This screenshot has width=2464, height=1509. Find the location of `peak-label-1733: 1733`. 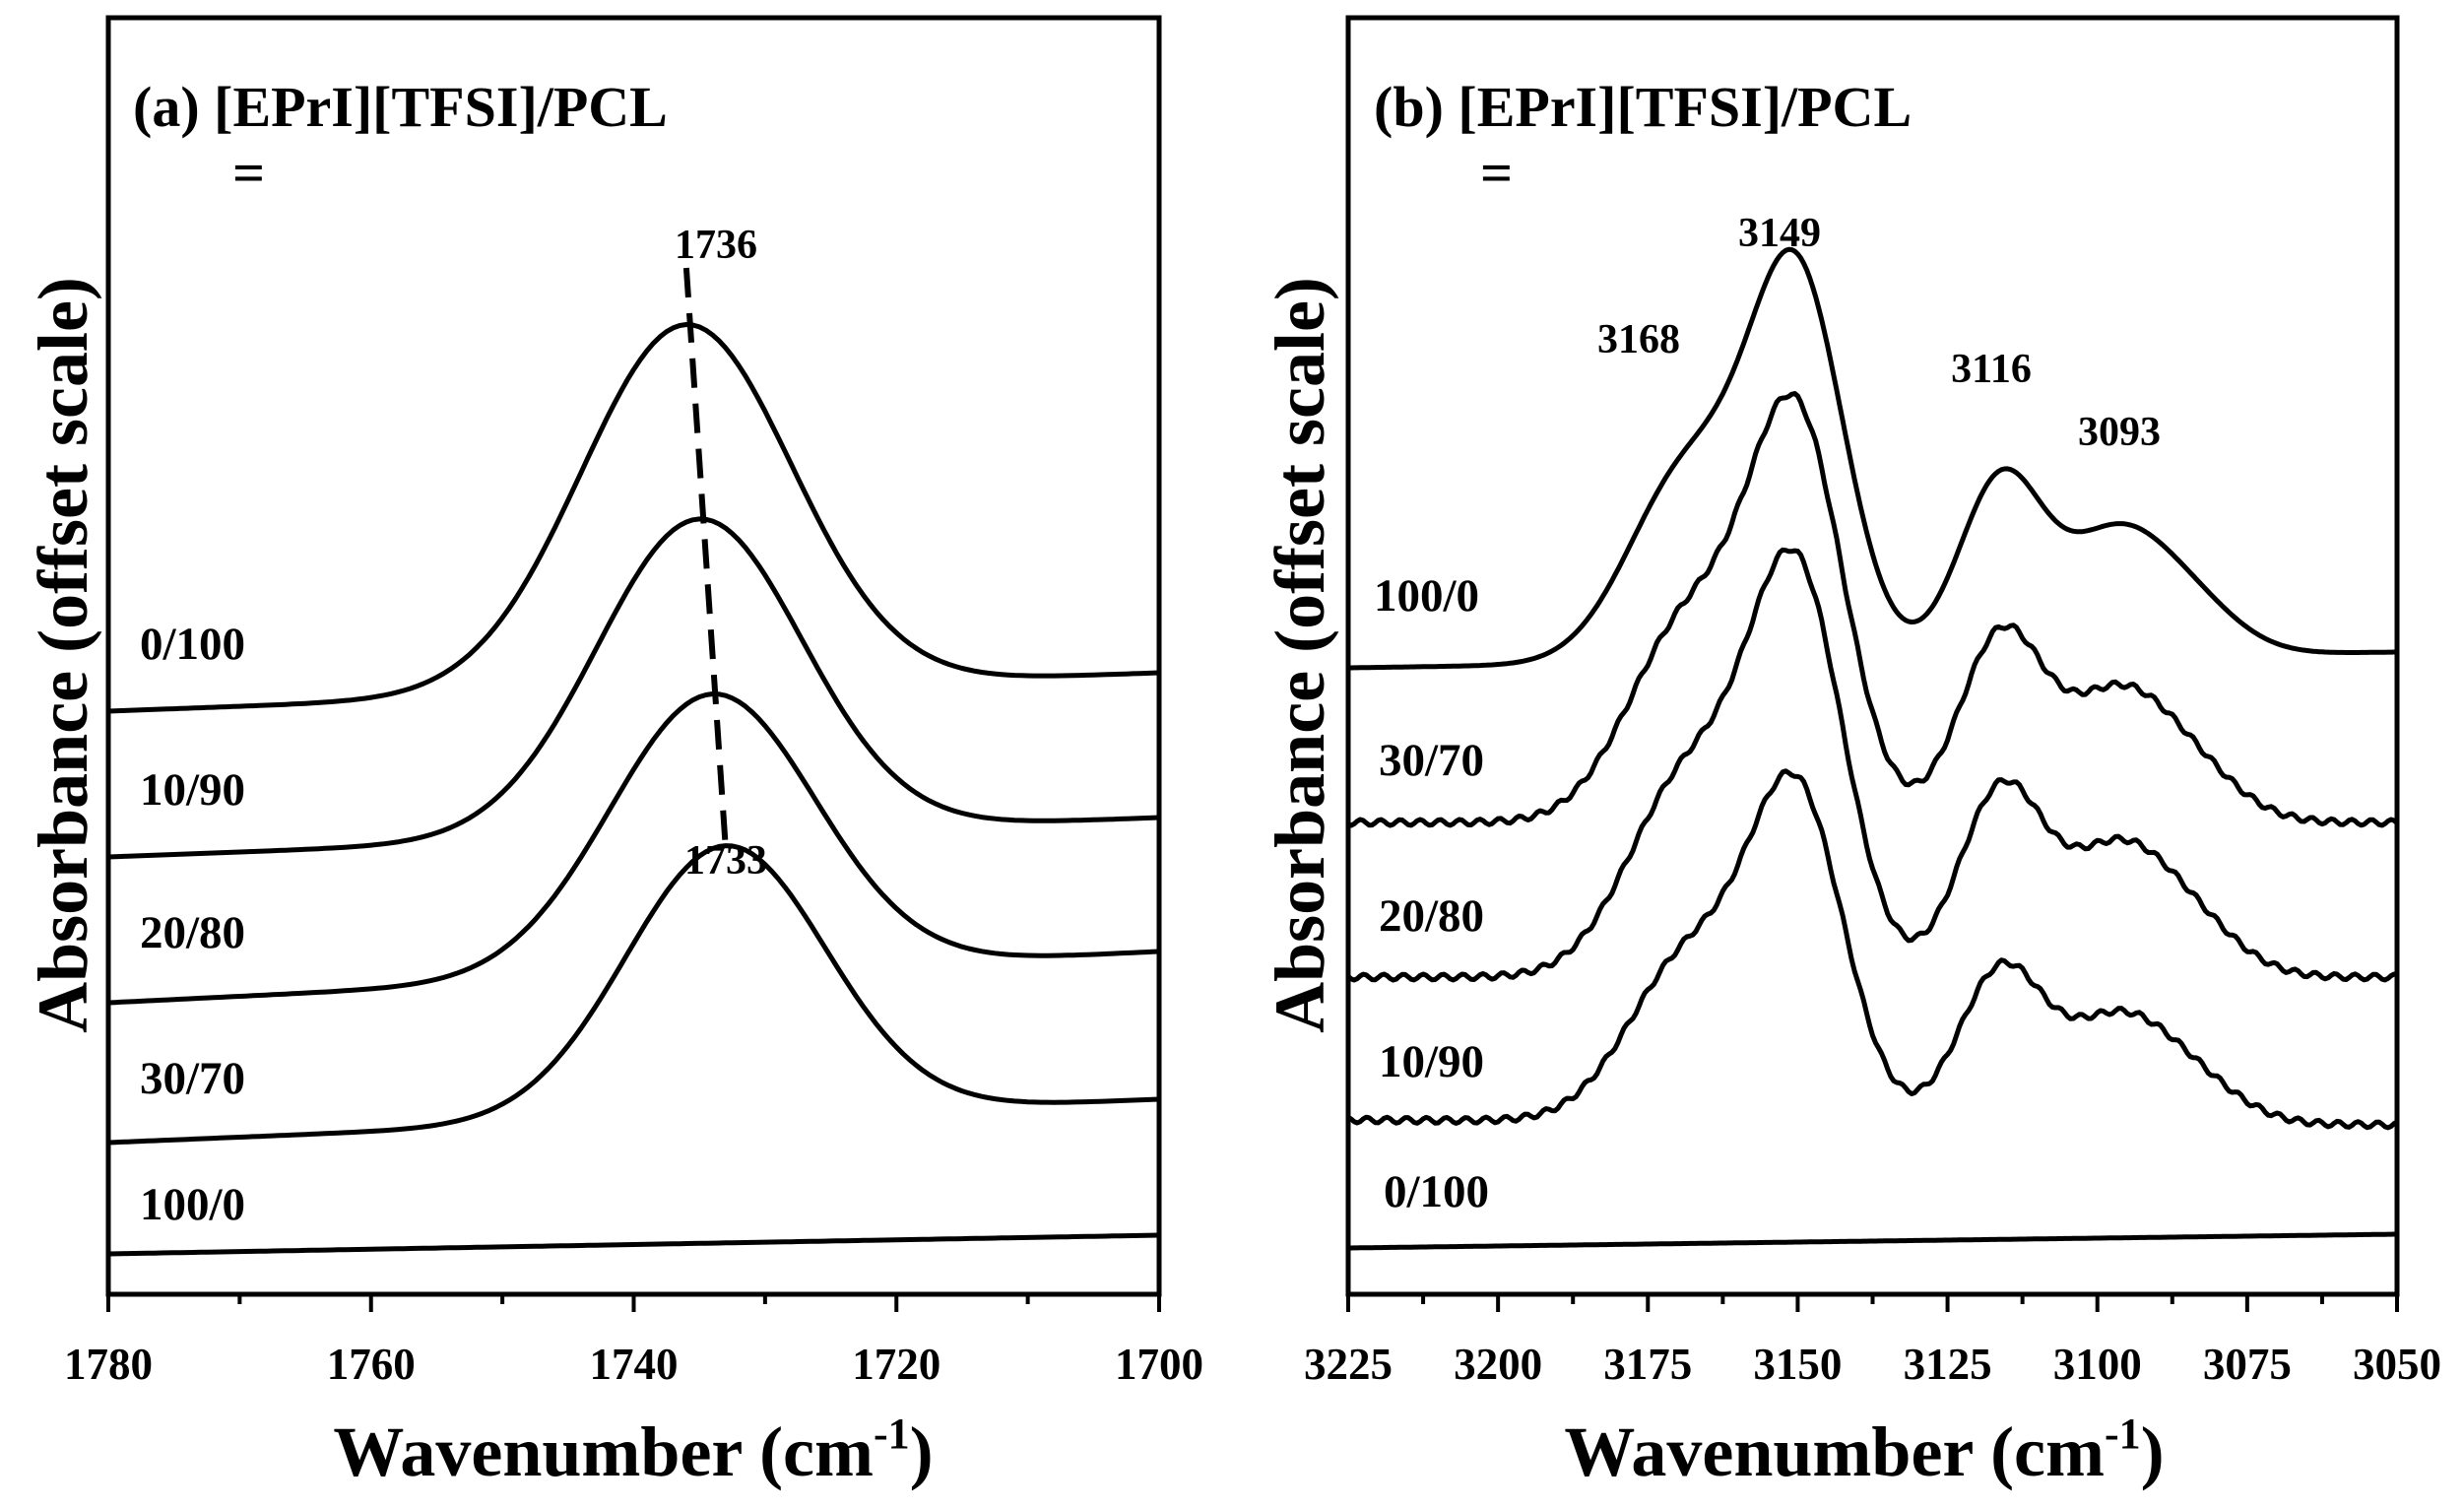

peak-label-1733: 1733 is located at coordinates (725, 861).